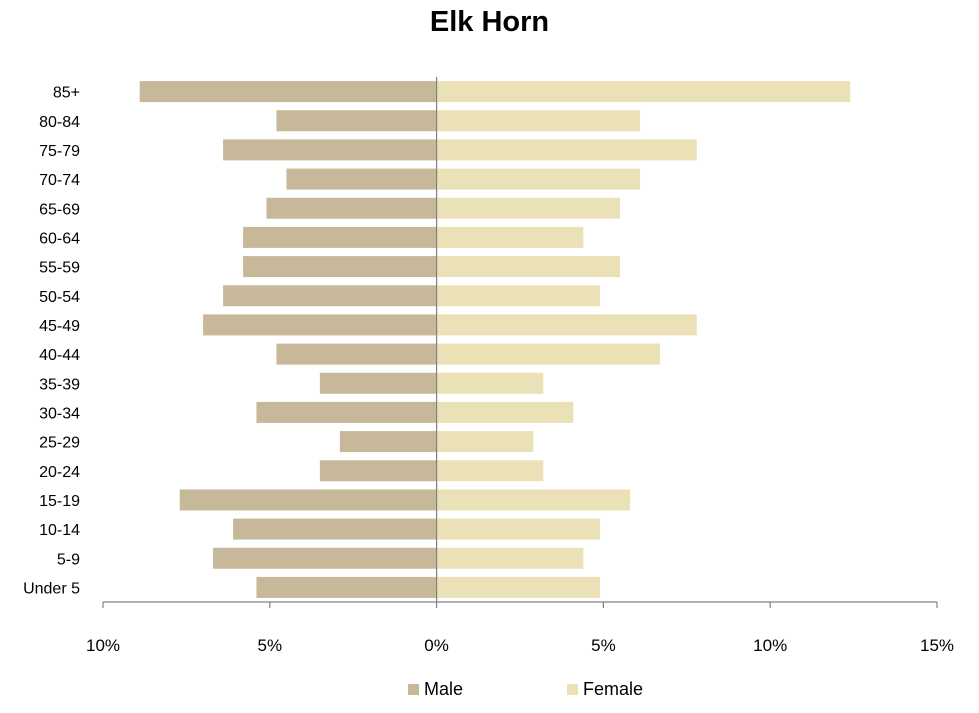  Describe the element at coordinates (436, 645) in the screenshot. I see `x-tick-label: 0%` at that location.